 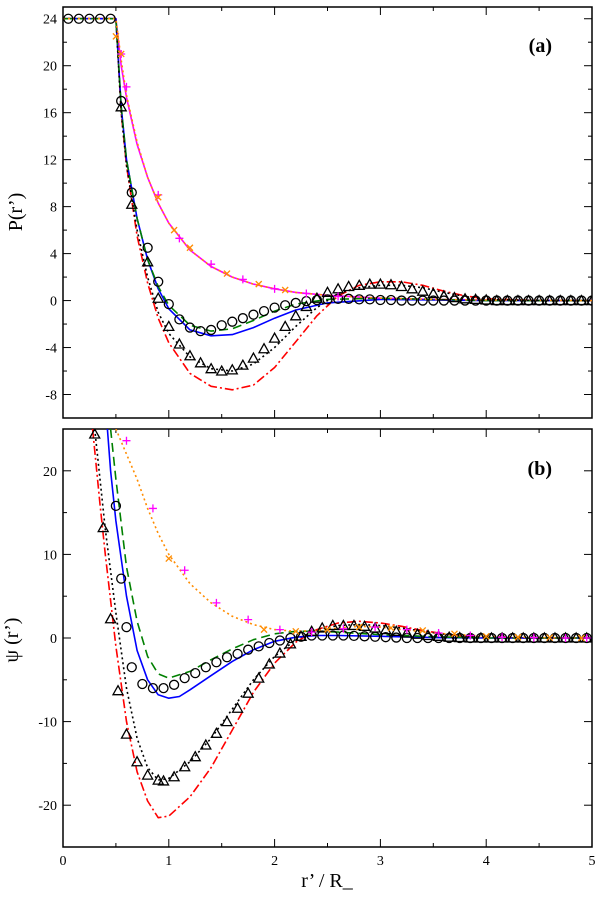 What do you see at coordinates (486, 861) in the screenshot?
I see `x-tick-label: 4` at bounding box center [486, 861].